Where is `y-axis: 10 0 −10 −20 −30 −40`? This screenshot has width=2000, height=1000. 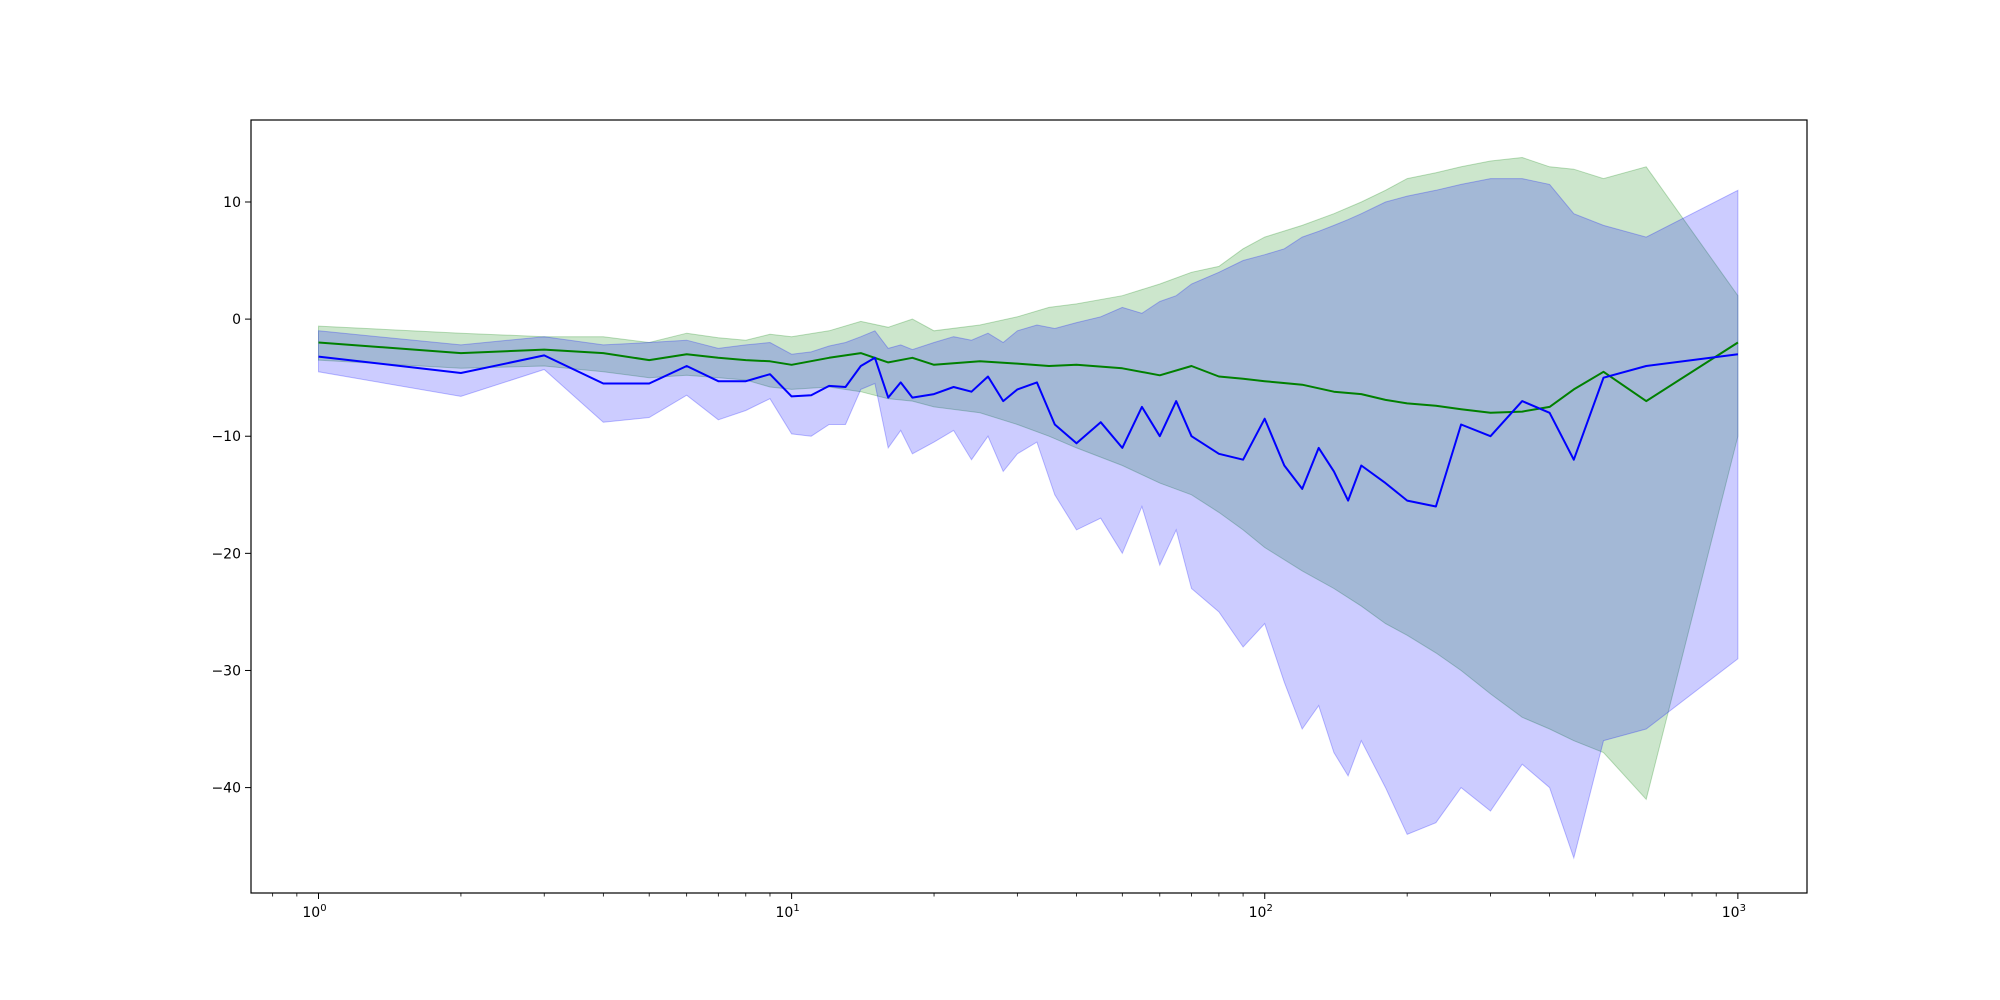 y-axis: 10 0 −10 −20 −30 −40 is located at coordinates (231, 496).